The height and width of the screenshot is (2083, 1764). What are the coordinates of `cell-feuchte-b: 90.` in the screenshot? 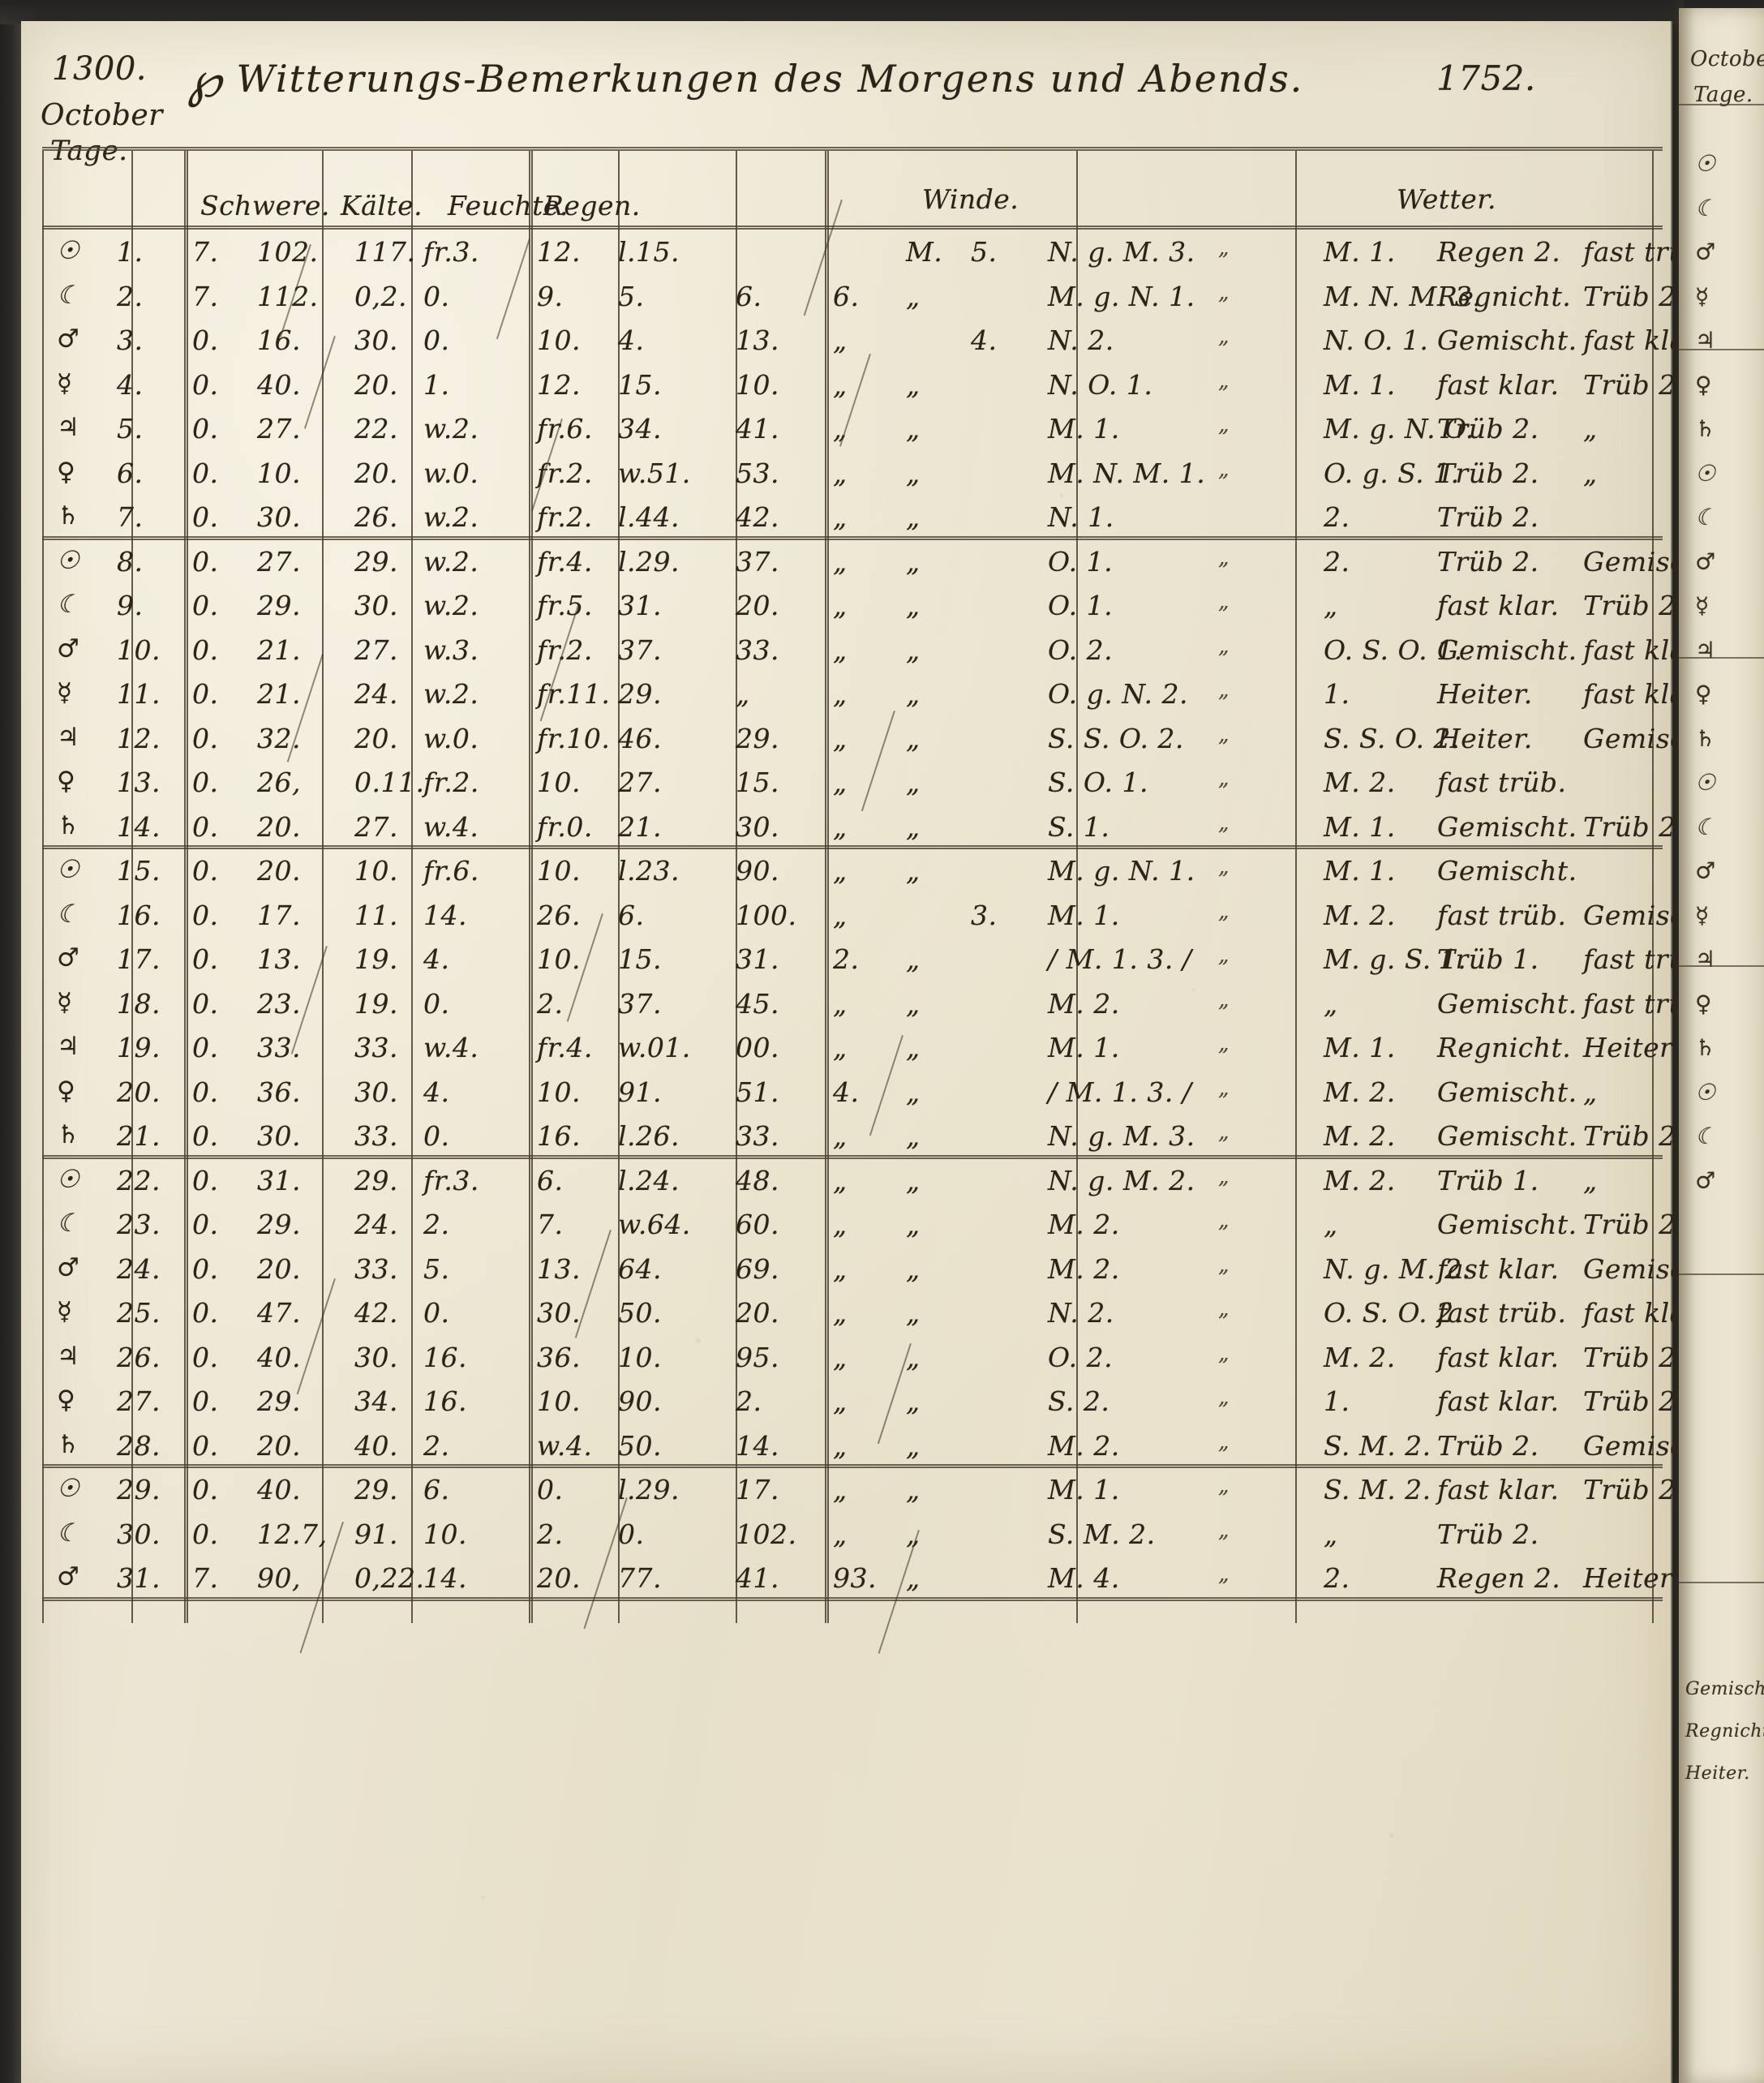 It's located at (757, 871).